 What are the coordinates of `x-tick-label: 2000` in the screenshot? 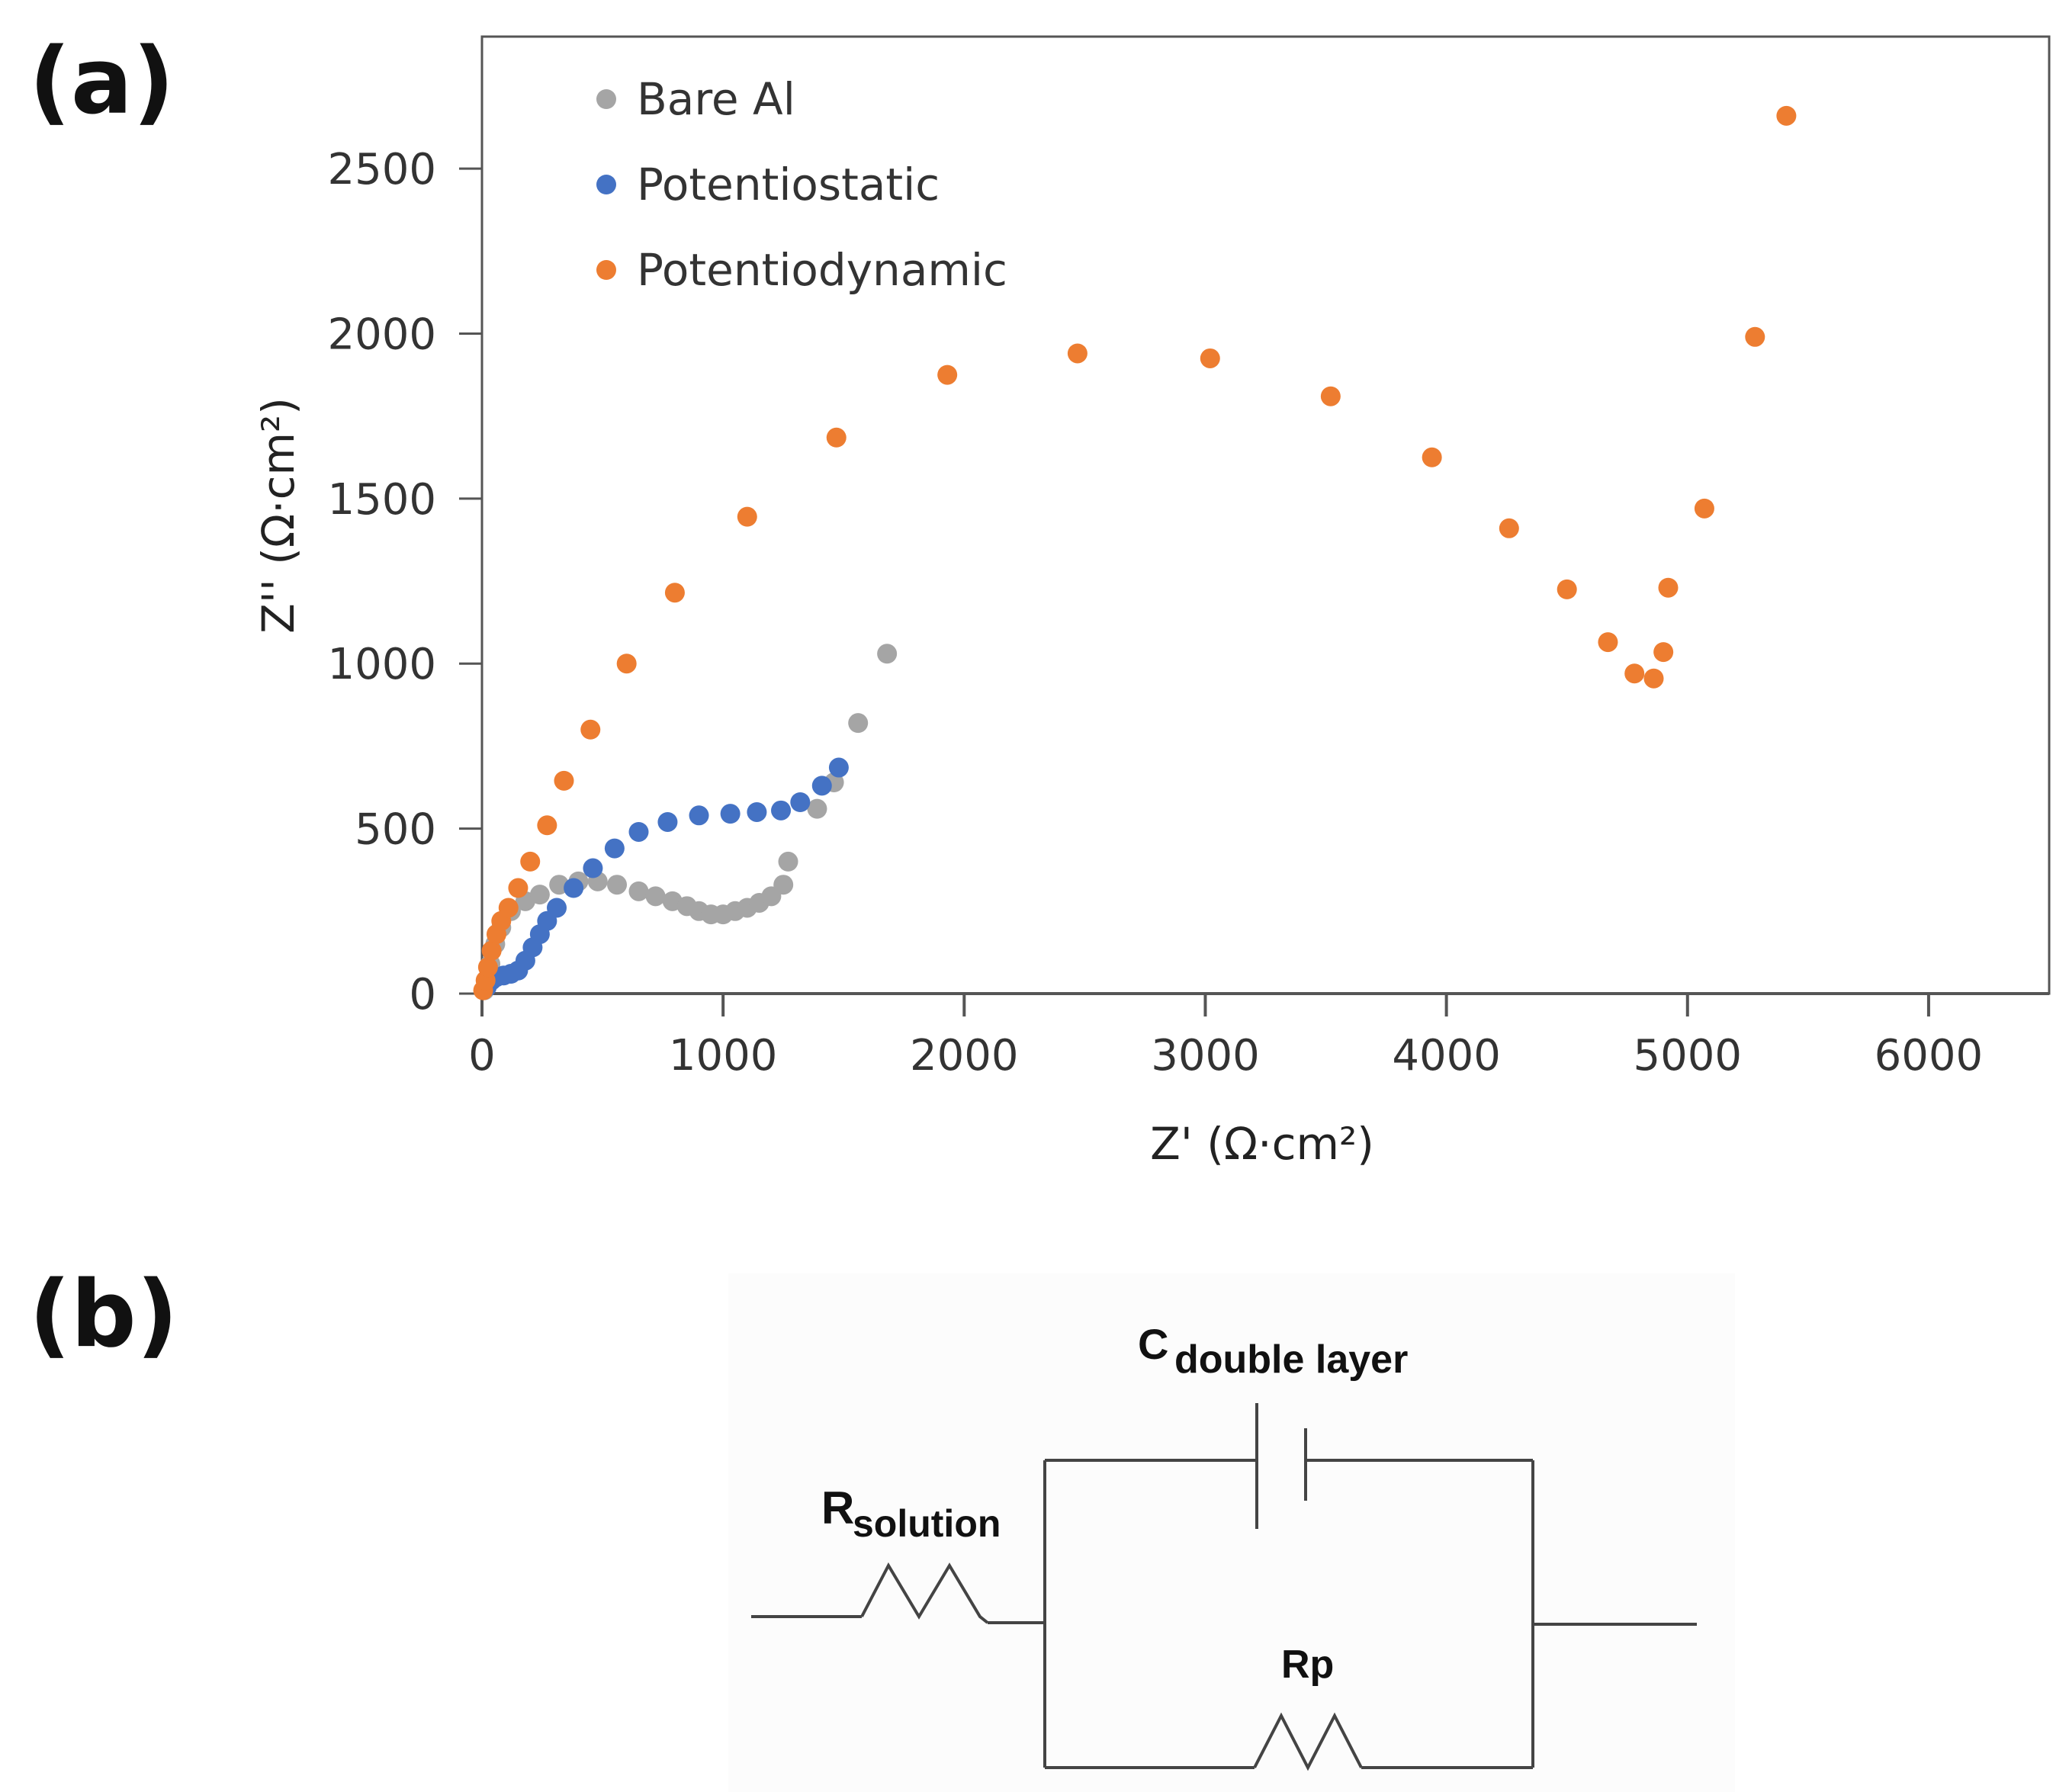 It's located at (965, 1056).